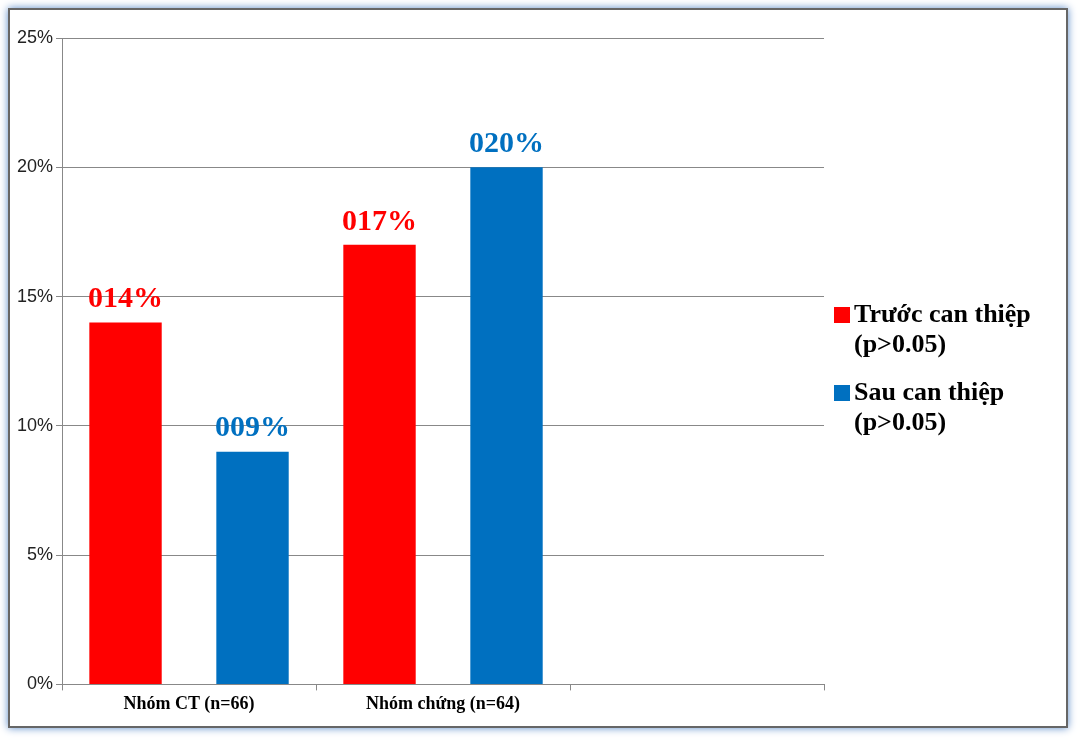  Describe the element at coordinates (35, 36) in the screenshot. I see `y-tick-label: 25%` at that location.